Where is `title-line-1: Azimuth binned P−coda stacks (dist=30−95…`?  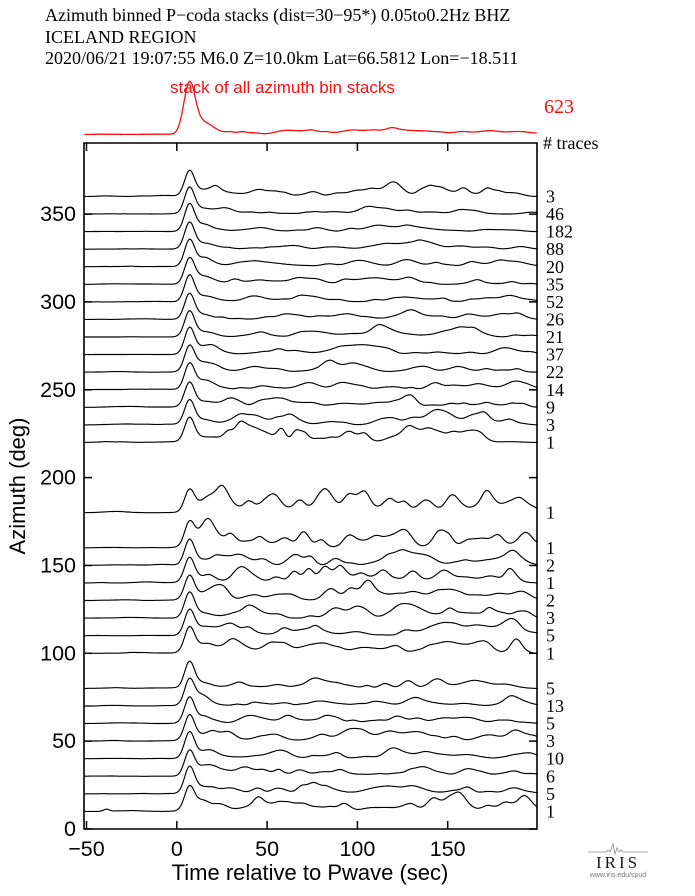
title-line-1: Azimuth binned P−coda stacks (dist=30−95… is located at coordinates (278, 15).